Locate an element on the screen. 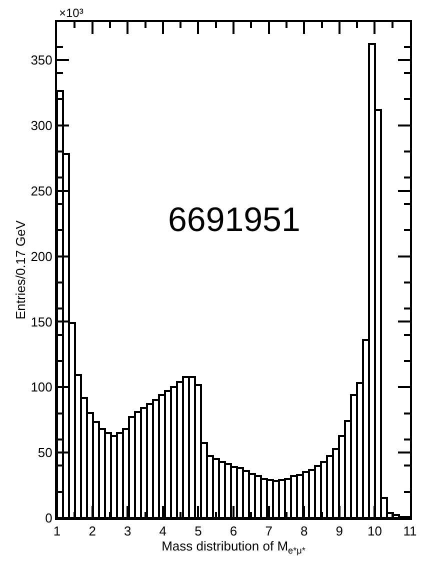 This screenshot has width=426, height=564. y-tick-label: 150 is located at coordinates (41, 322).